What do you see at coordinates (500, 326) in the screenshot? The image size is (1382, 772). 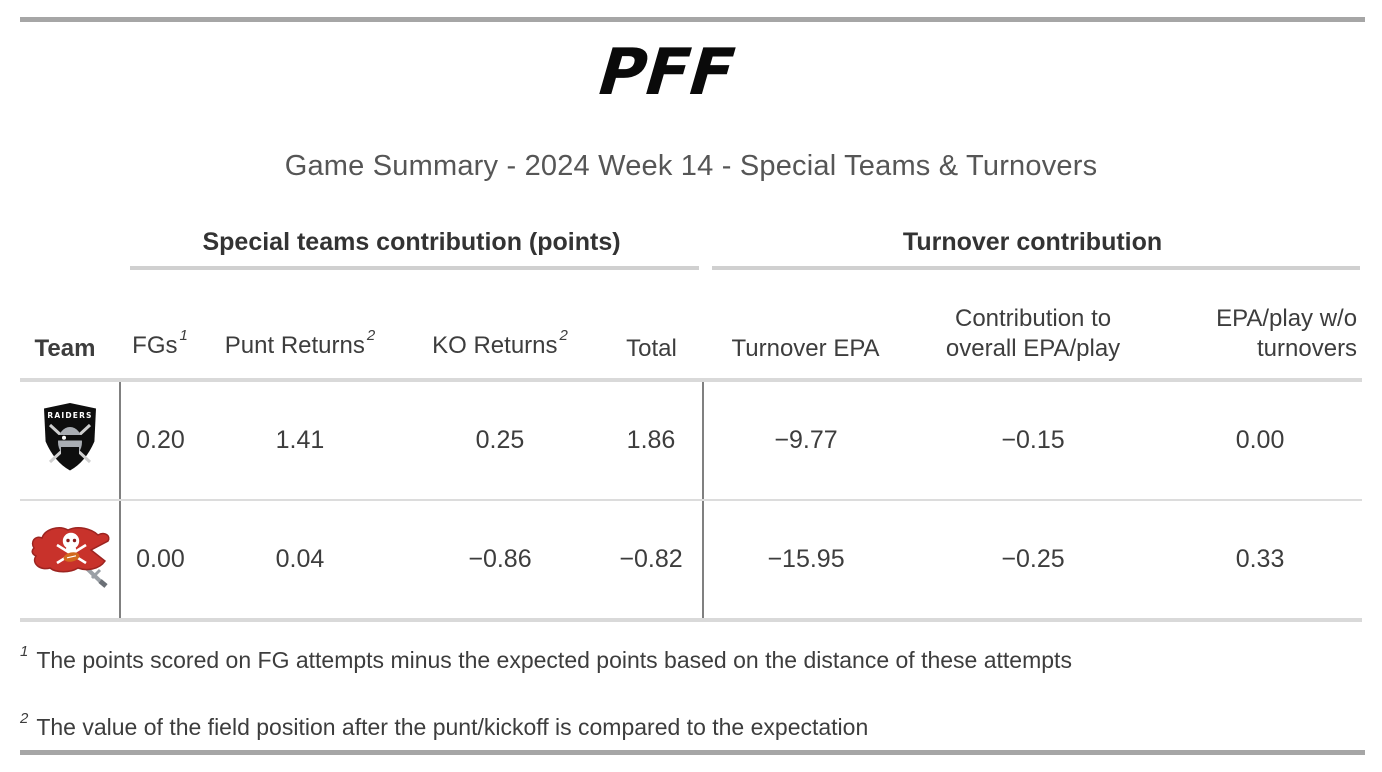 I see `col-header-ko-returns: KO Returns 2` at bounding box center [500, 326].